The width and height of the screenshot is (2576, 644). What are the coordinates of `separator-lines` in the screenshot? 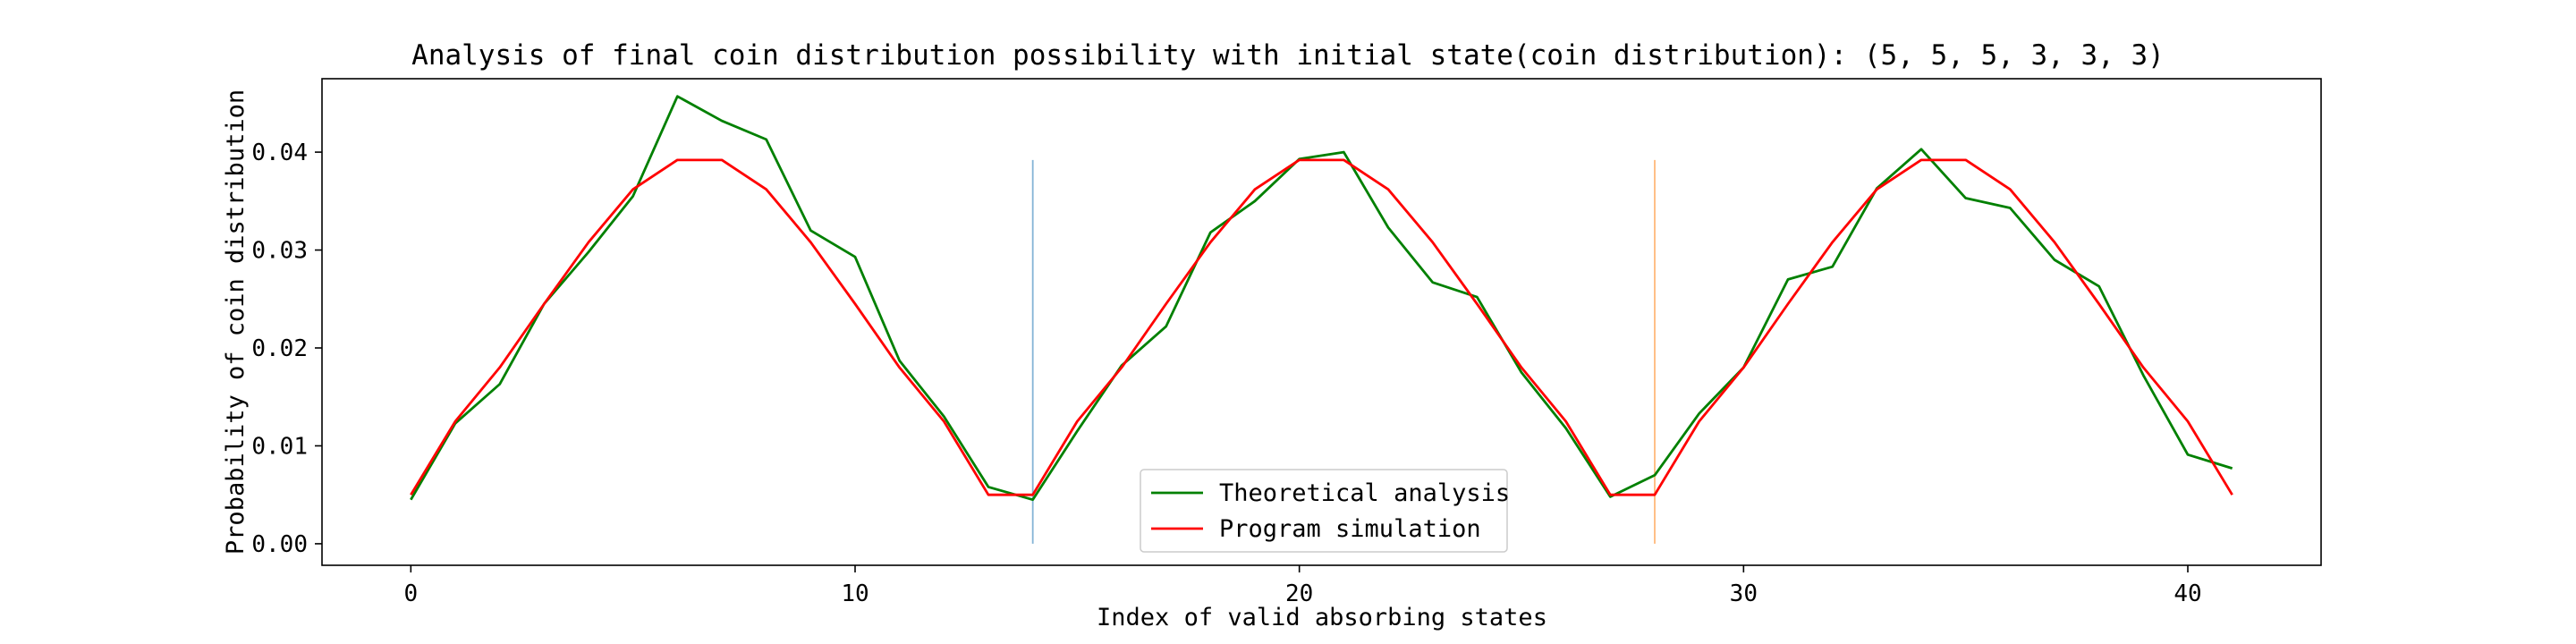 It's located at (1343, 351).